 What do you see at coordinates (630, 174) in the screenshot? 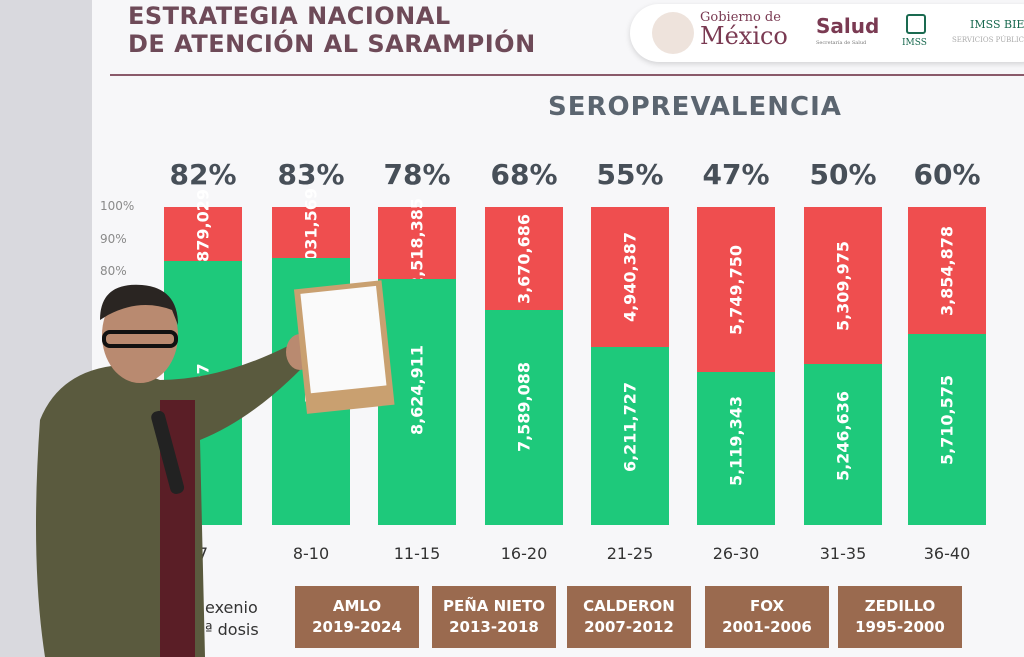
I see `pct-label: 55%` at bounding box center [630, 174].